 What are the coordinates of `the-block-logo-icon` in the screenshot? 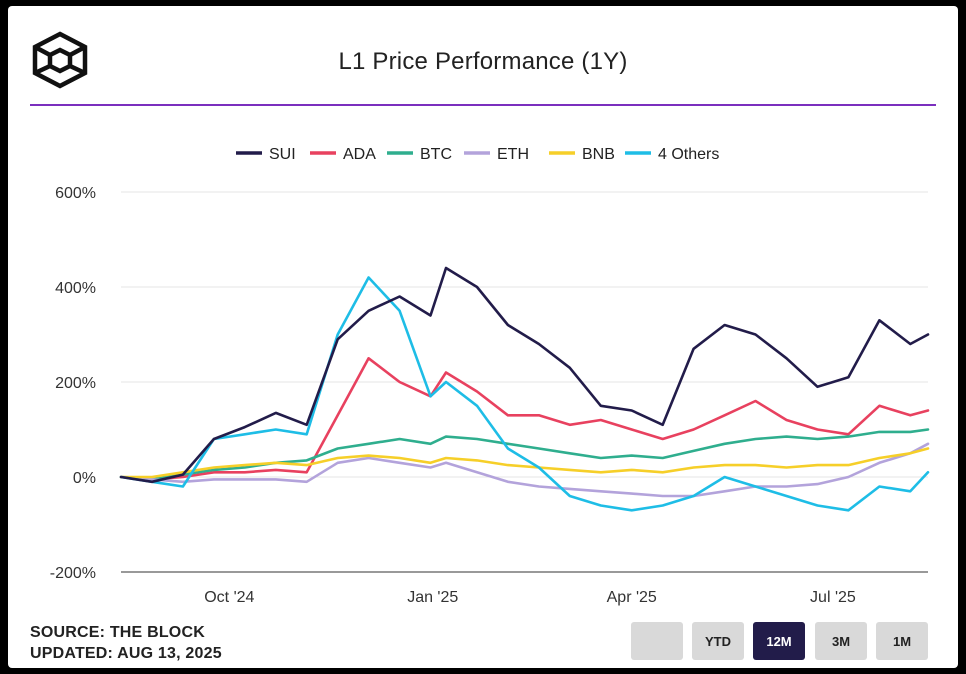 It's located at (60, 60).